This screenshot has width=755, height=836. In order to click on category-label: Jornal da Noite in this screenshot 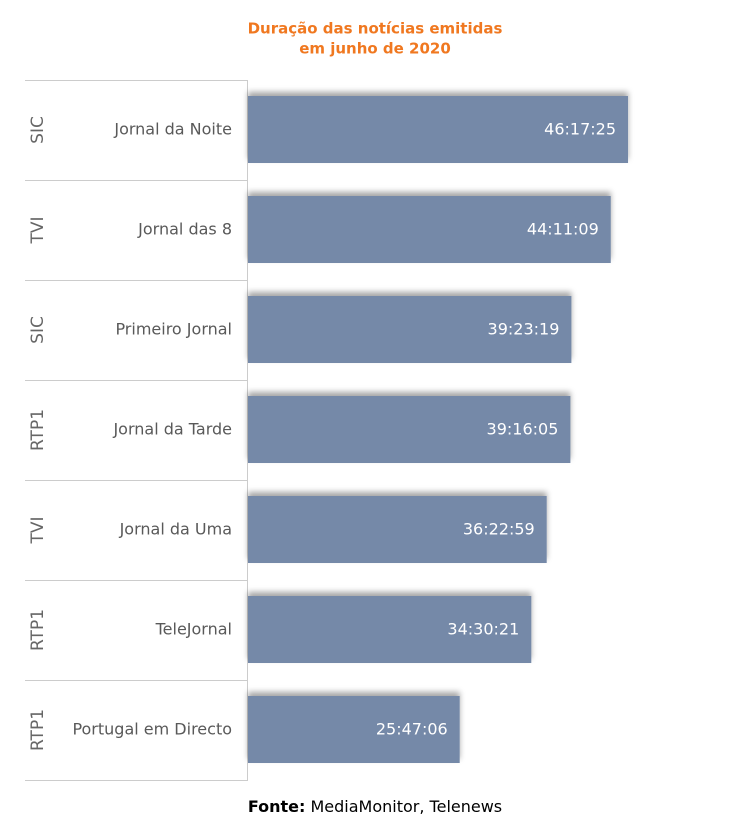, I will do `click(172, 129)`.